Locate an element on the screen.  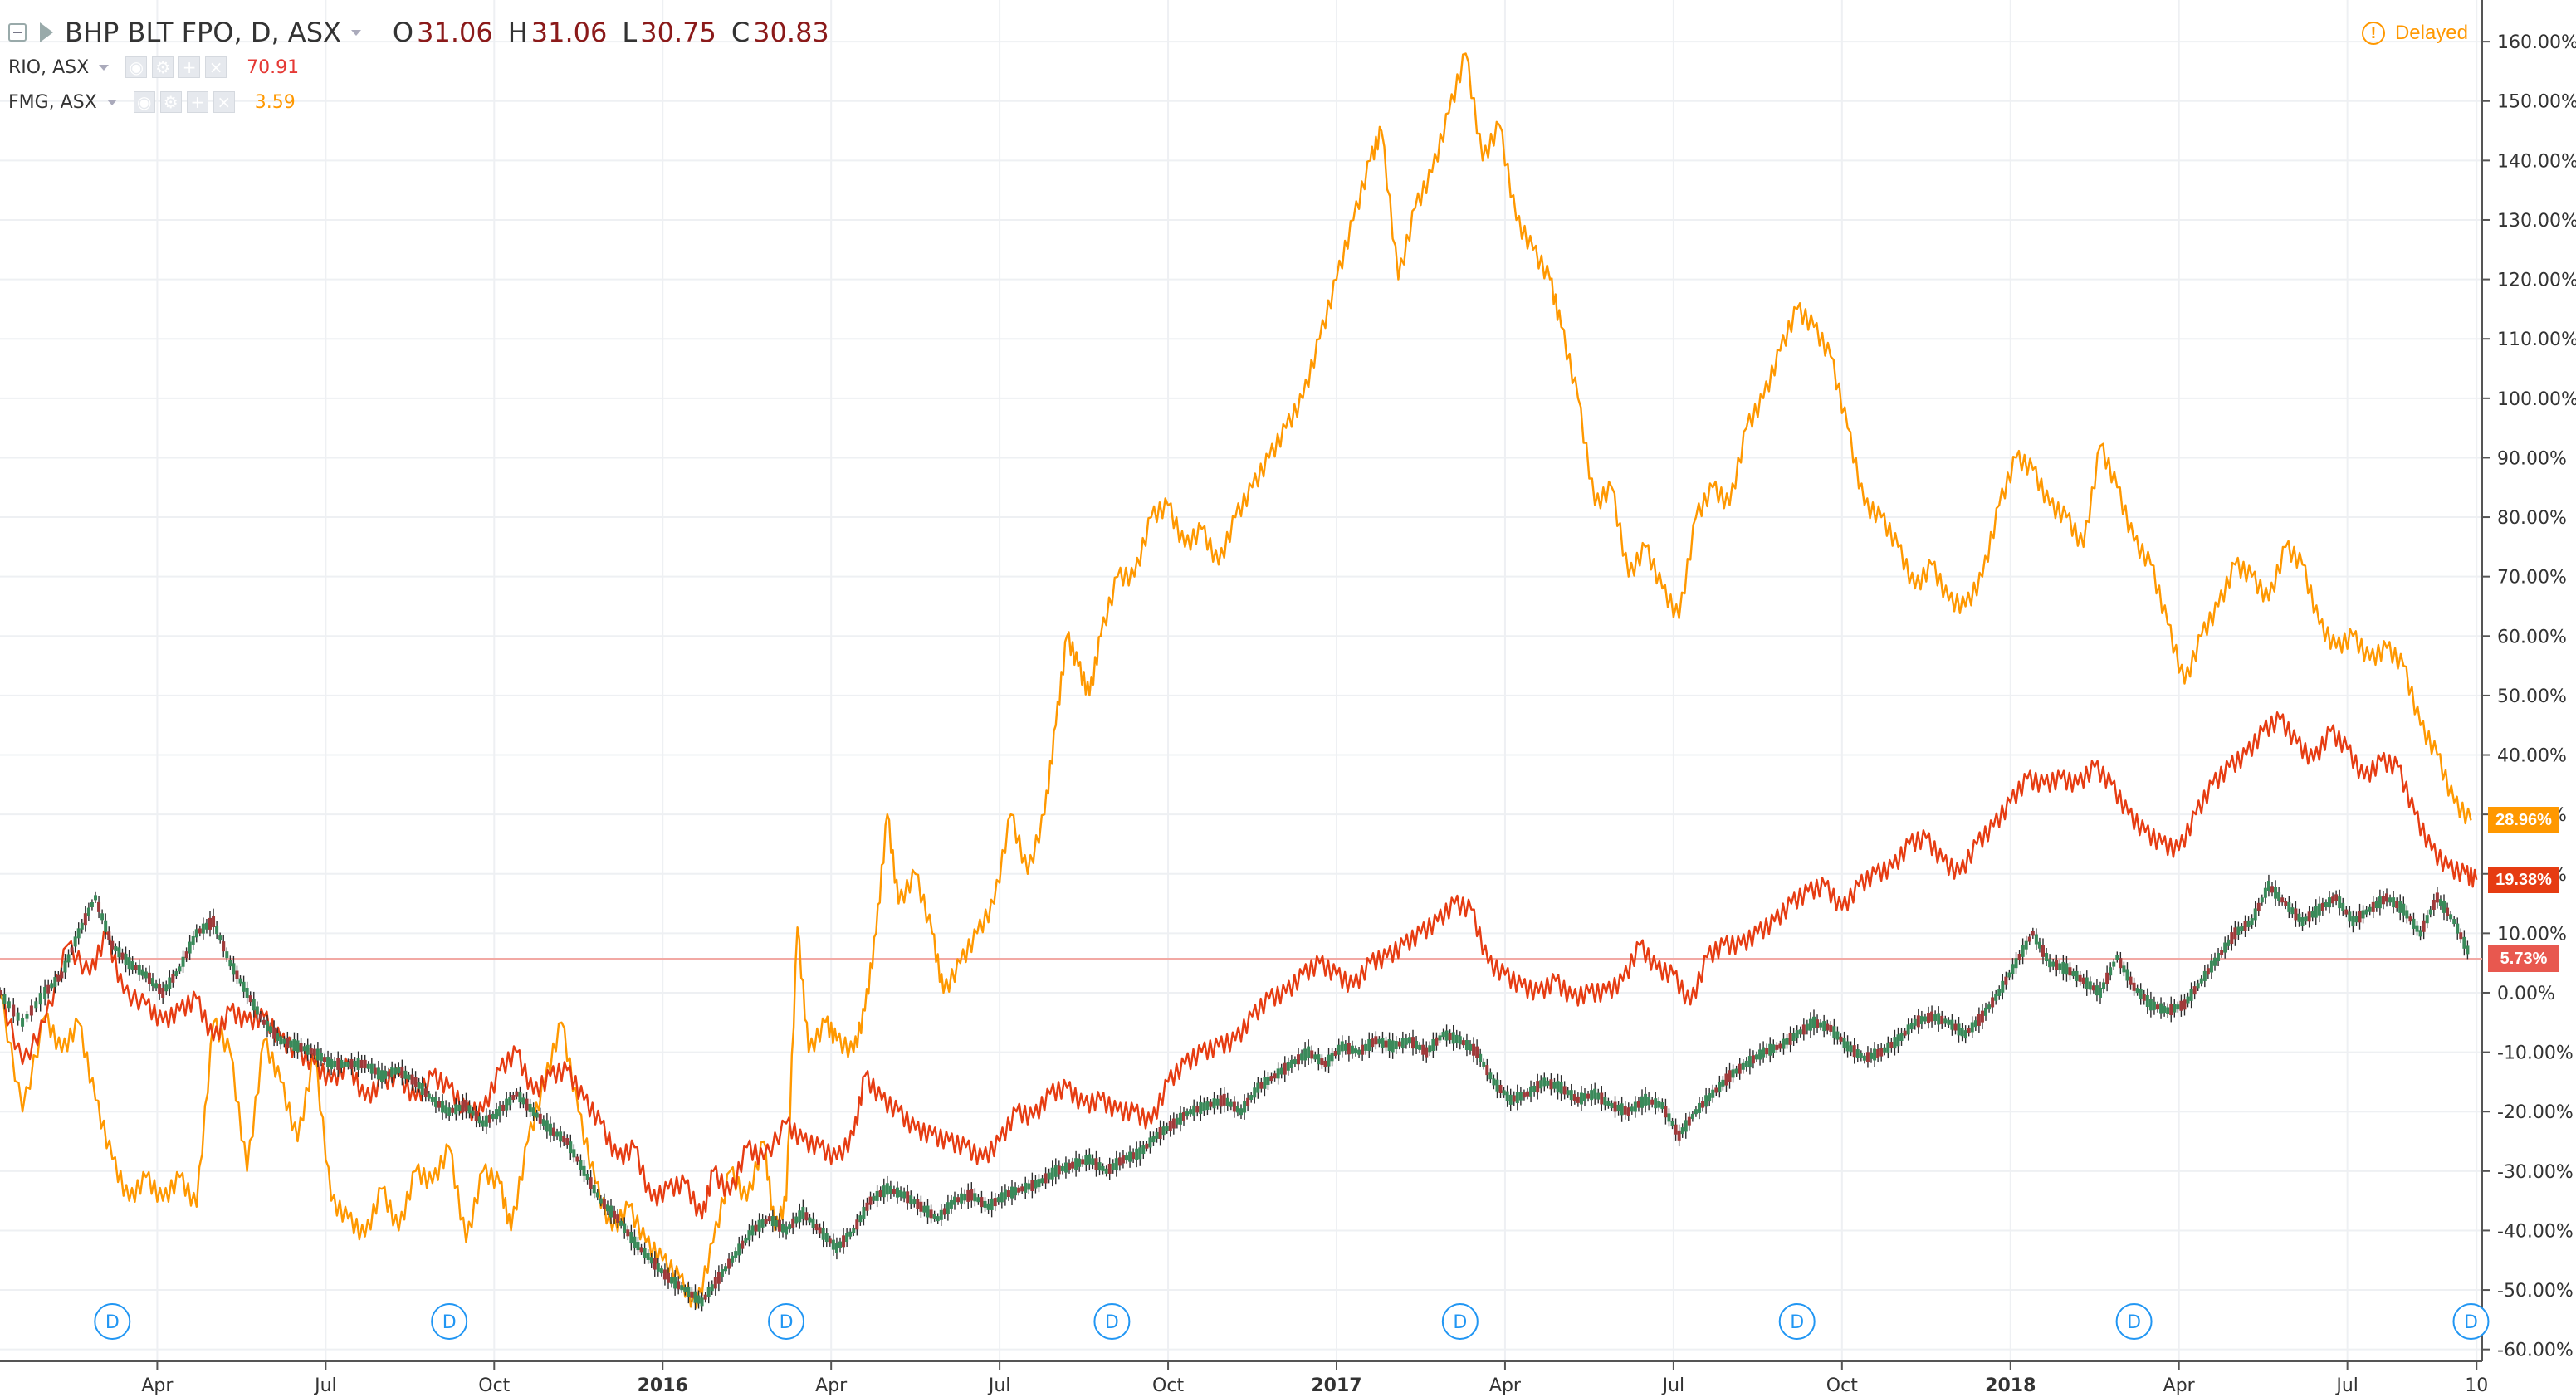
x-tick-label: Oct is located at coordinates (1168, 1386).